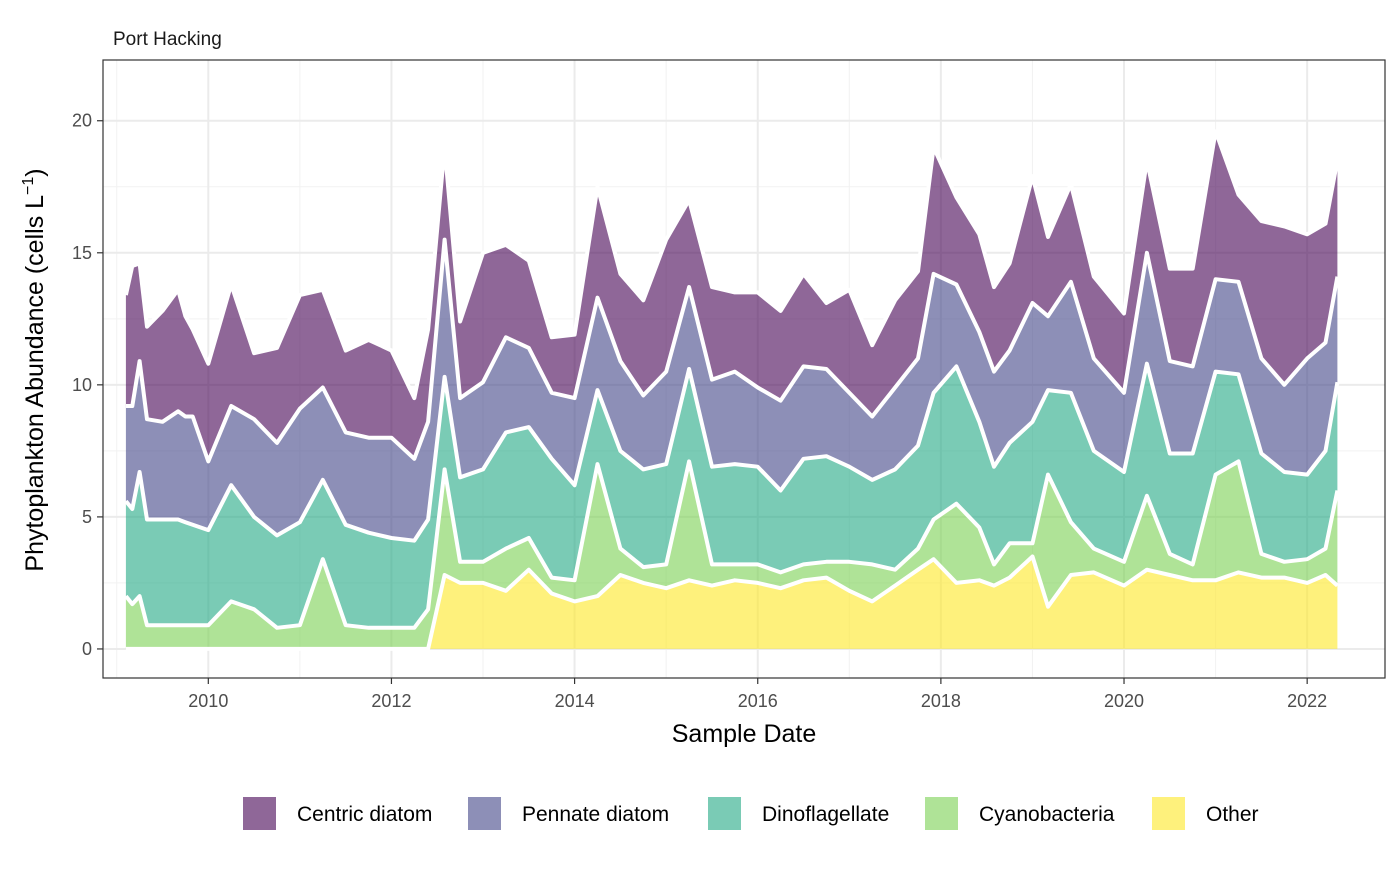 This screenshot has height=871, width=1400. Describe the element at coordinates (364, 814) in the screenshot. I see `legend-label: Centric diatom` at that location.